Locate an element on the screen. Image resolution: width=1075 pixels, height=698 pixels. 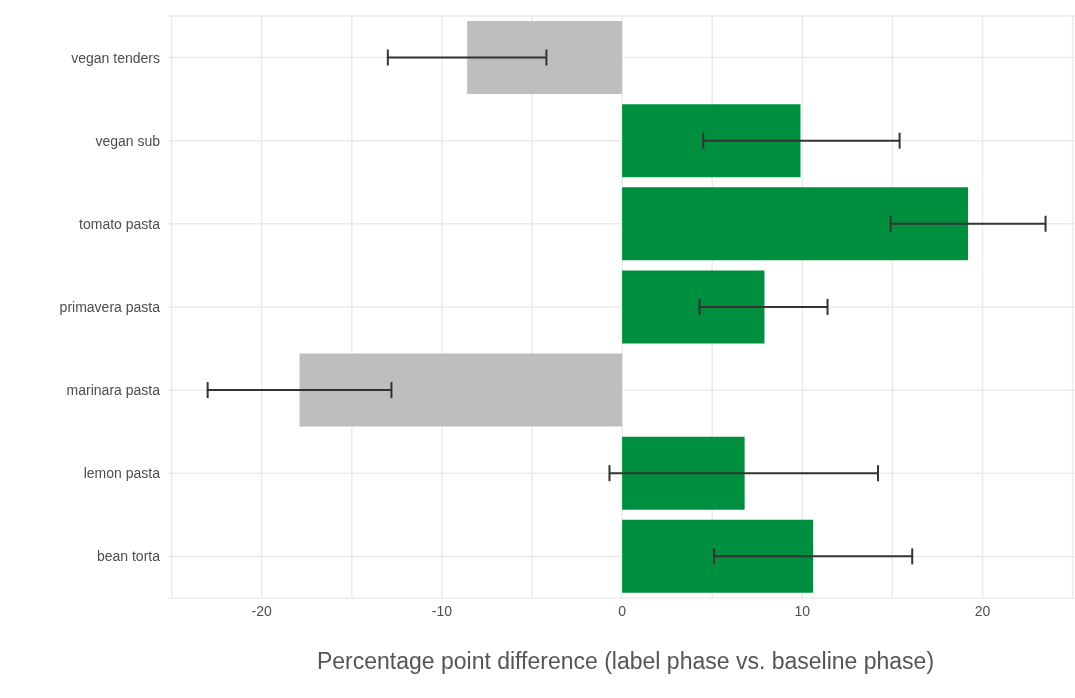
x-tick-label: 10 is located at coordinates (802, 610).